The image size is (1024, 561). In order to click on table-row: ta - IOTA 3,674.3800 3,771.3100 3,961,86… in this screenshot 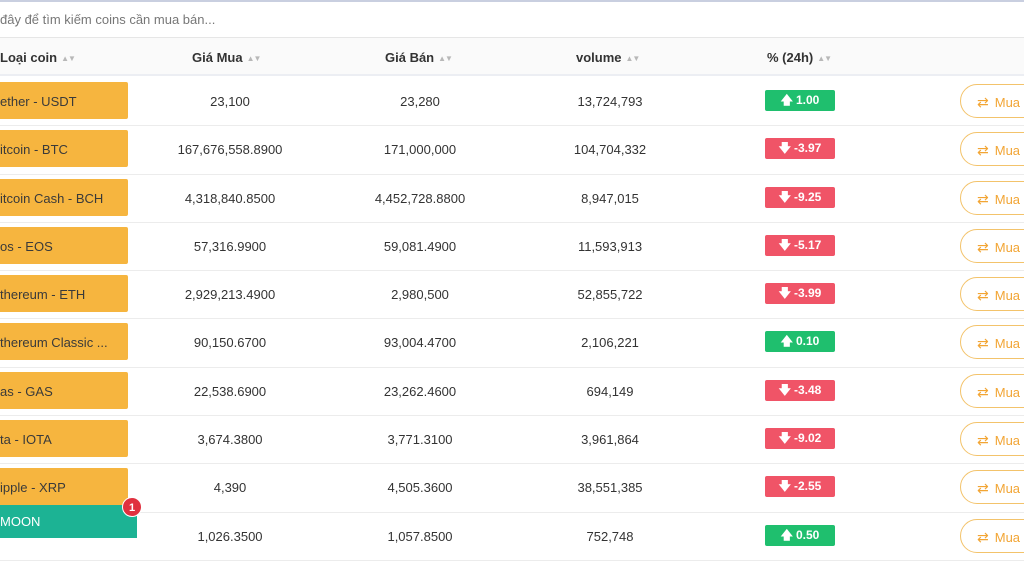, I will do `click(512, 440)`.